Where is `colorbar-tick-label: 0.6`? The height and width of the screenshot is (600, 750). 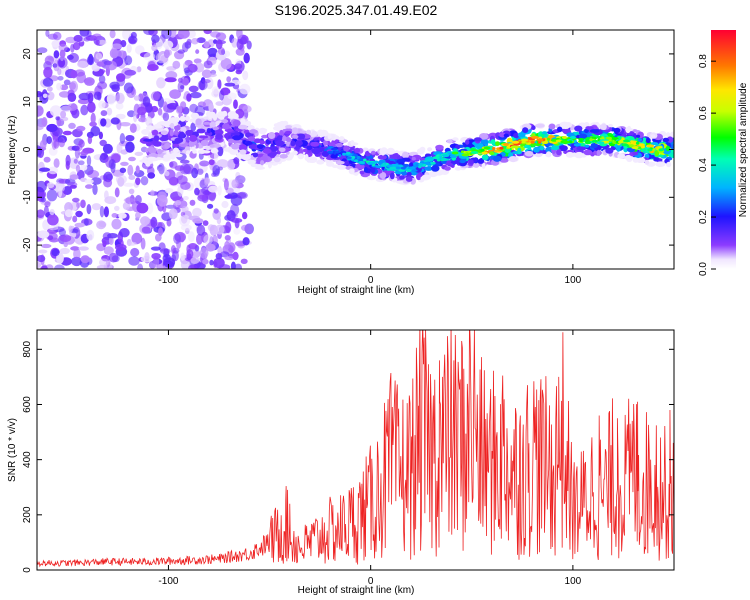 colorbar-tick-label: 0.6 is located at coordinates (703, 113).